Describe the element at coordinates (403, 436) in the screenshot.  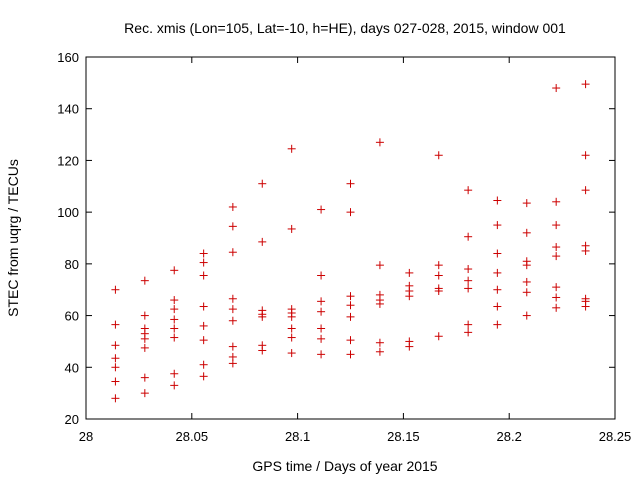
I see `x-tick-label: 28.15` at that location.